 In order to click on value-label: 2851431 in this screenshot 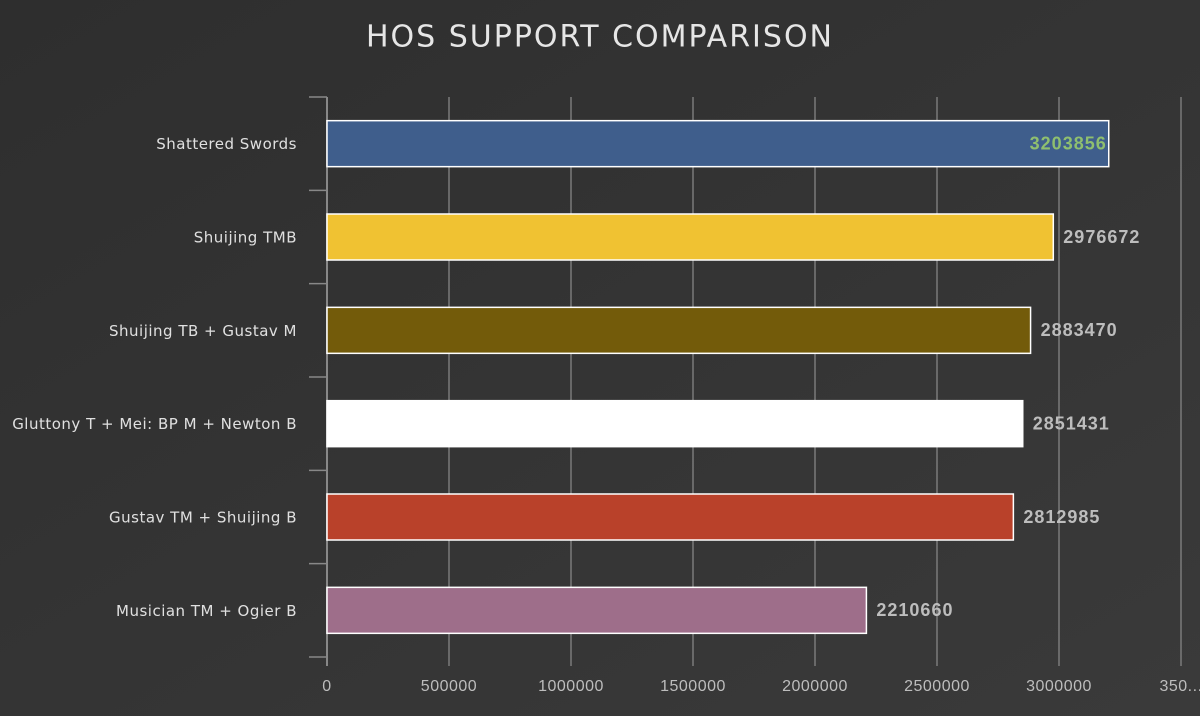, I will do `click(1071, 423)`.